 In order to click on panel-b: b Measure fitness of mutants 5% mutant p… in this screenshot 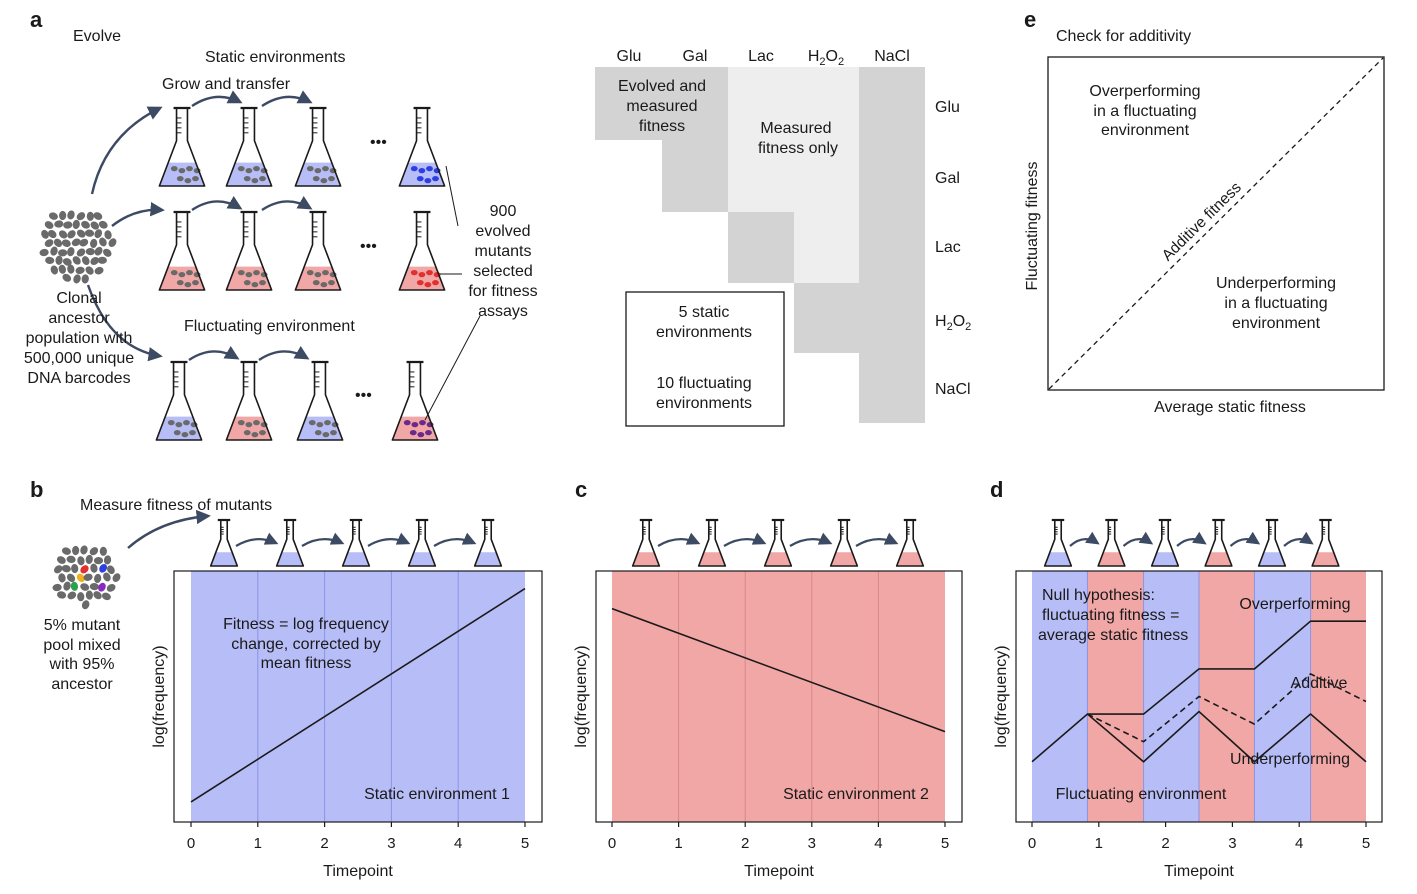, I will do `click(151, 585)`.